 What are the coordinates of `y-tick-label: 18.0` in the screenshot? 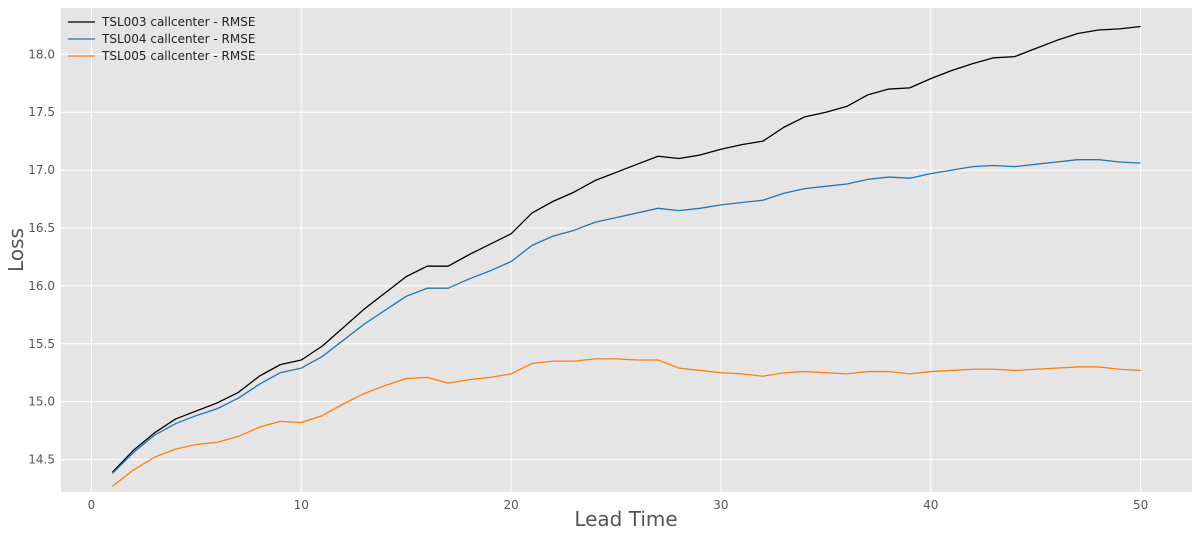 It's located at (41, 54).